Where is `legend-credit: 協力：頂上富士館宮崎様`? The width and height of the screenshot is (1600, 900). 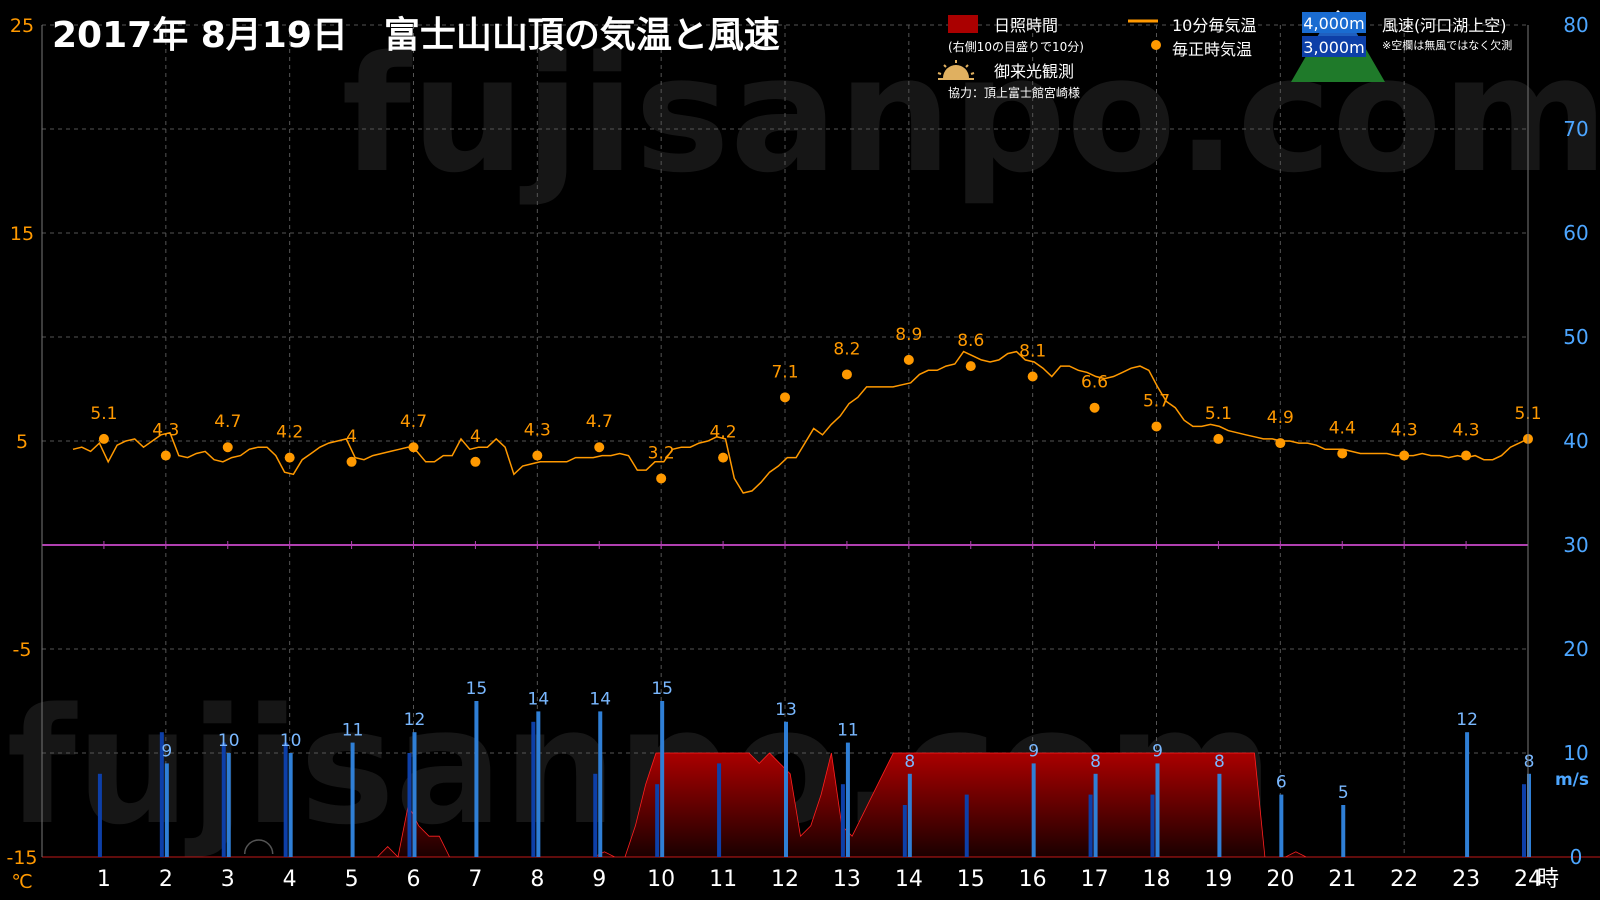 legend-credit: 協力：頂上富士館宮崎様 is located at coordinates (1014, 92).